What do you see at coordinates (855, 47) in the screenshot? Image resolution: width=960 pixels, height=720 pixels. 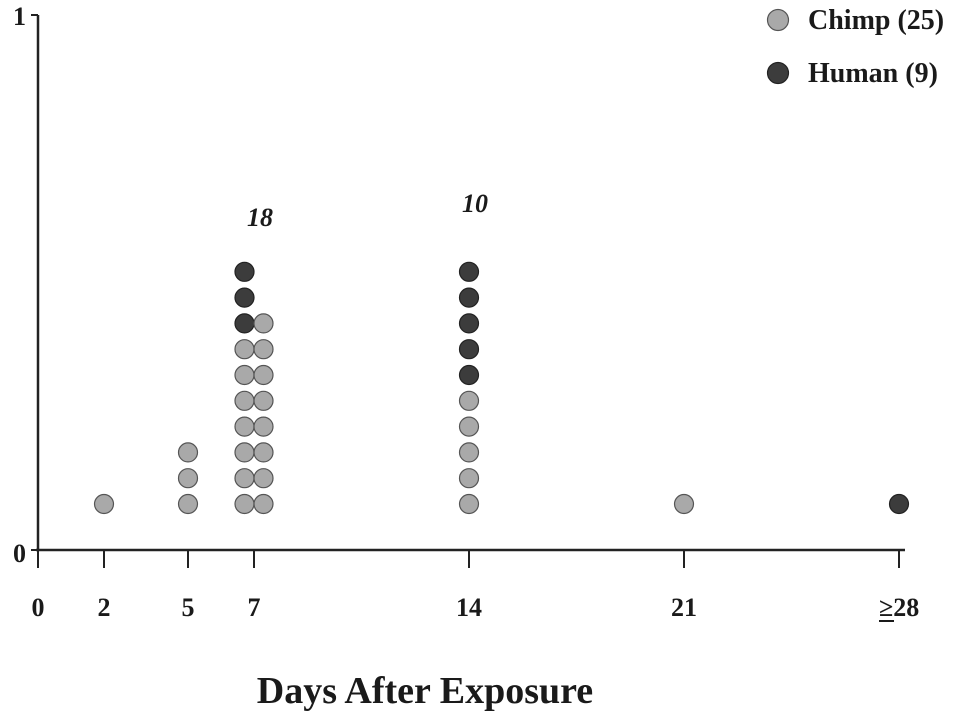 I see `legend: Chimp (25) Human (9)` at bounding box center [855, 47].